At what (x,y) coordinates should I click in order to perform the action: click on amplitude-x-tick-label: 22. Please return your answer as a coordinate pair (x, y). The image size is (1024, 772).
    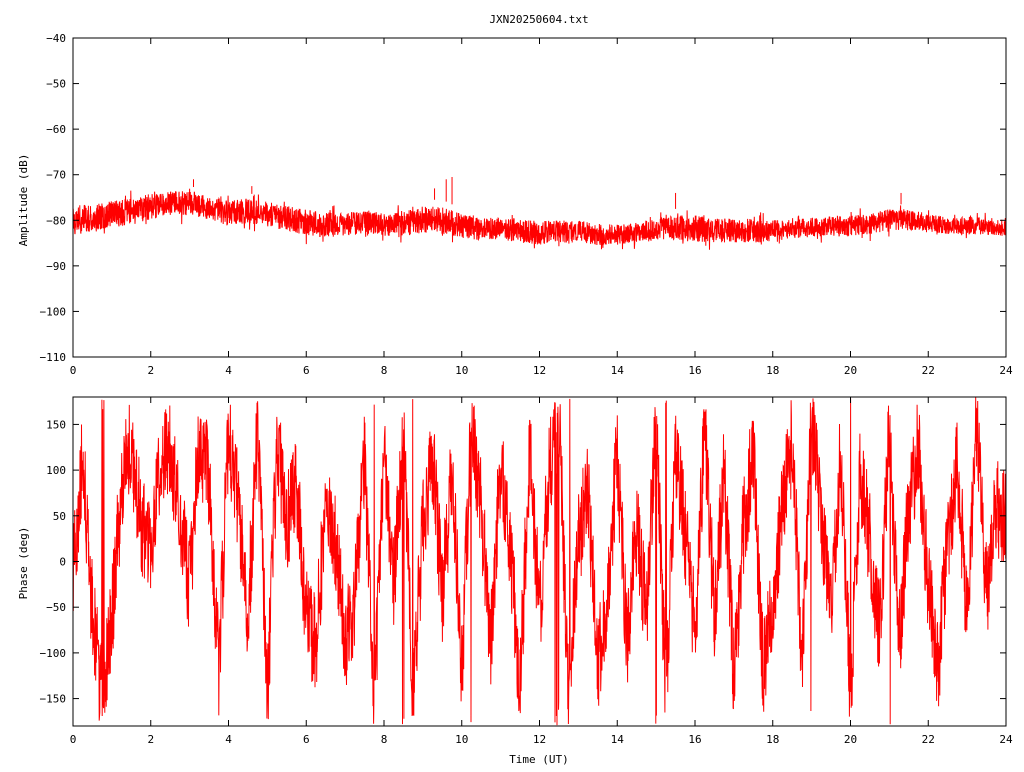
    Looking at the image, I should click on (928, 370).